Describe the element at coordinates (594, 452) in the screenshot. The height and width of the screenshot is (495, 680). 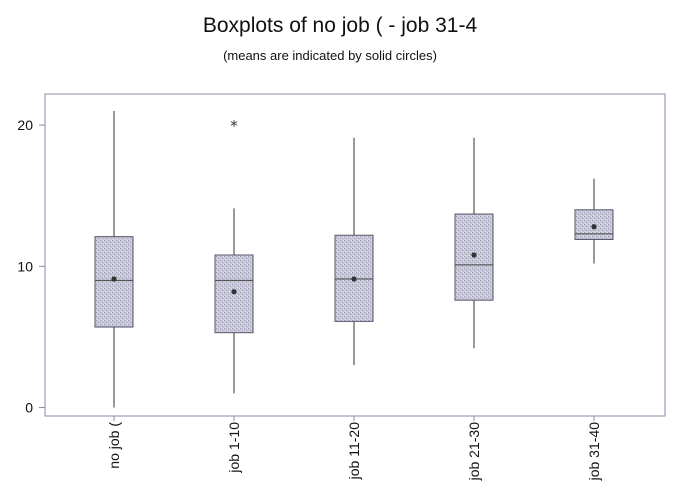
I see `x-tick-label: job 31-40` at that location.